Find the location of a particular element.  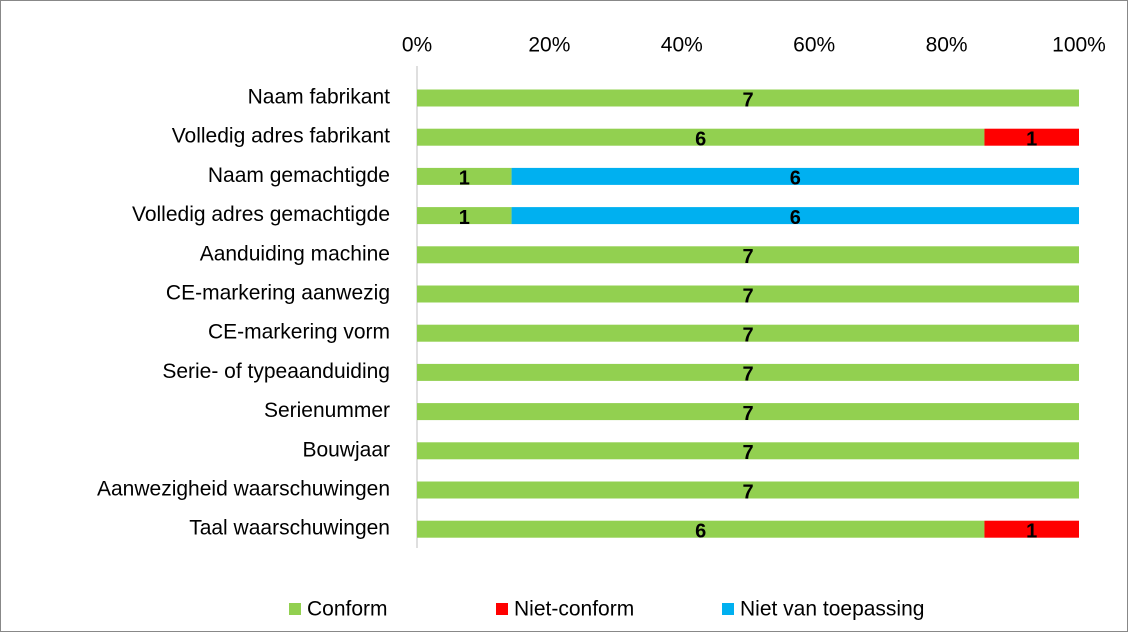

x-tick-label: 0% is located at coordinates (417, 45).